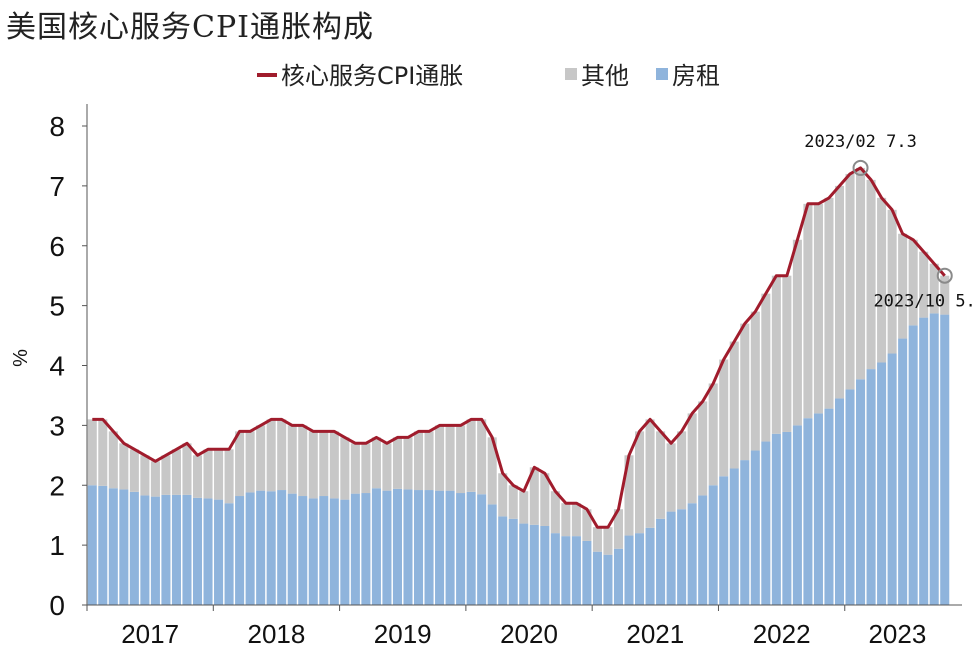 Image resolution: width=976 pixels, height=649 pixels. What do you see at coordinates (403, 634) in the screenshot?
I see `x-tick-label: 2019` at bounding box center [403, 634].